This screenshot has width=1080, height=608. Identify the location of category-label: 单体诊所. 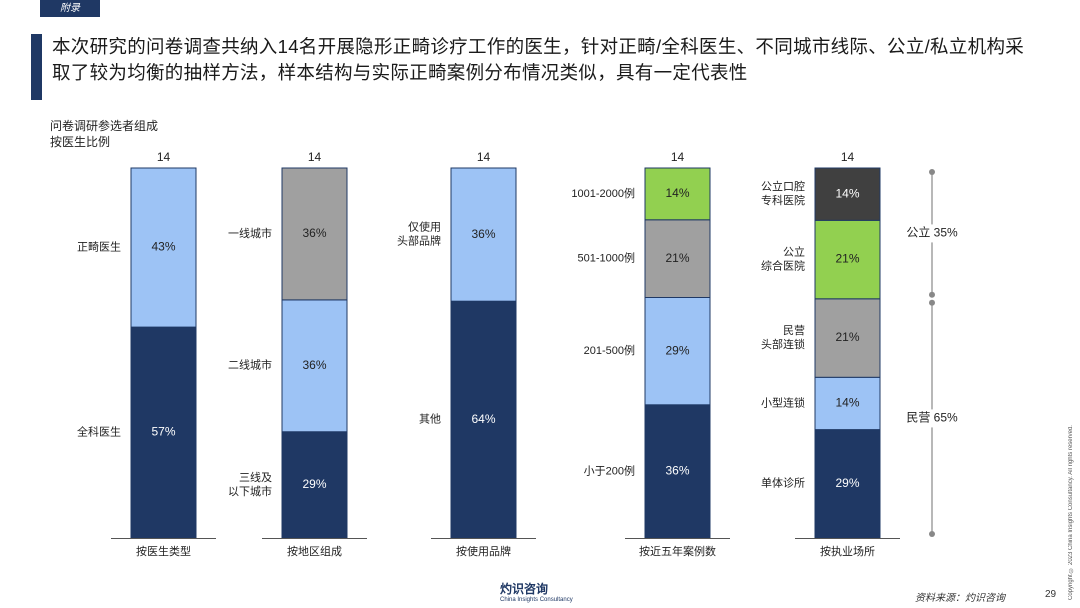
(783, 483).